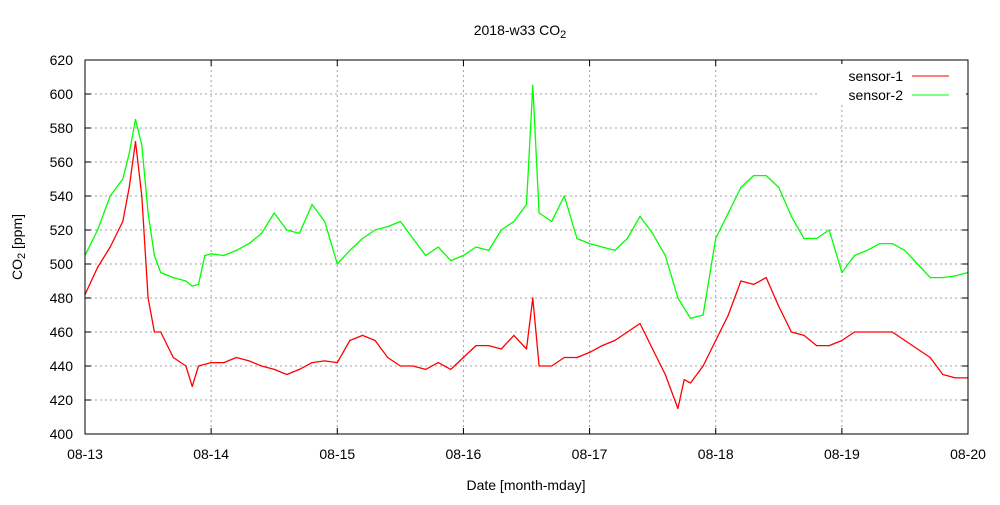 The width and height of the screenshot is (1000, 505). I want to click on x-tick-label: 08-18, so click(716, 454).